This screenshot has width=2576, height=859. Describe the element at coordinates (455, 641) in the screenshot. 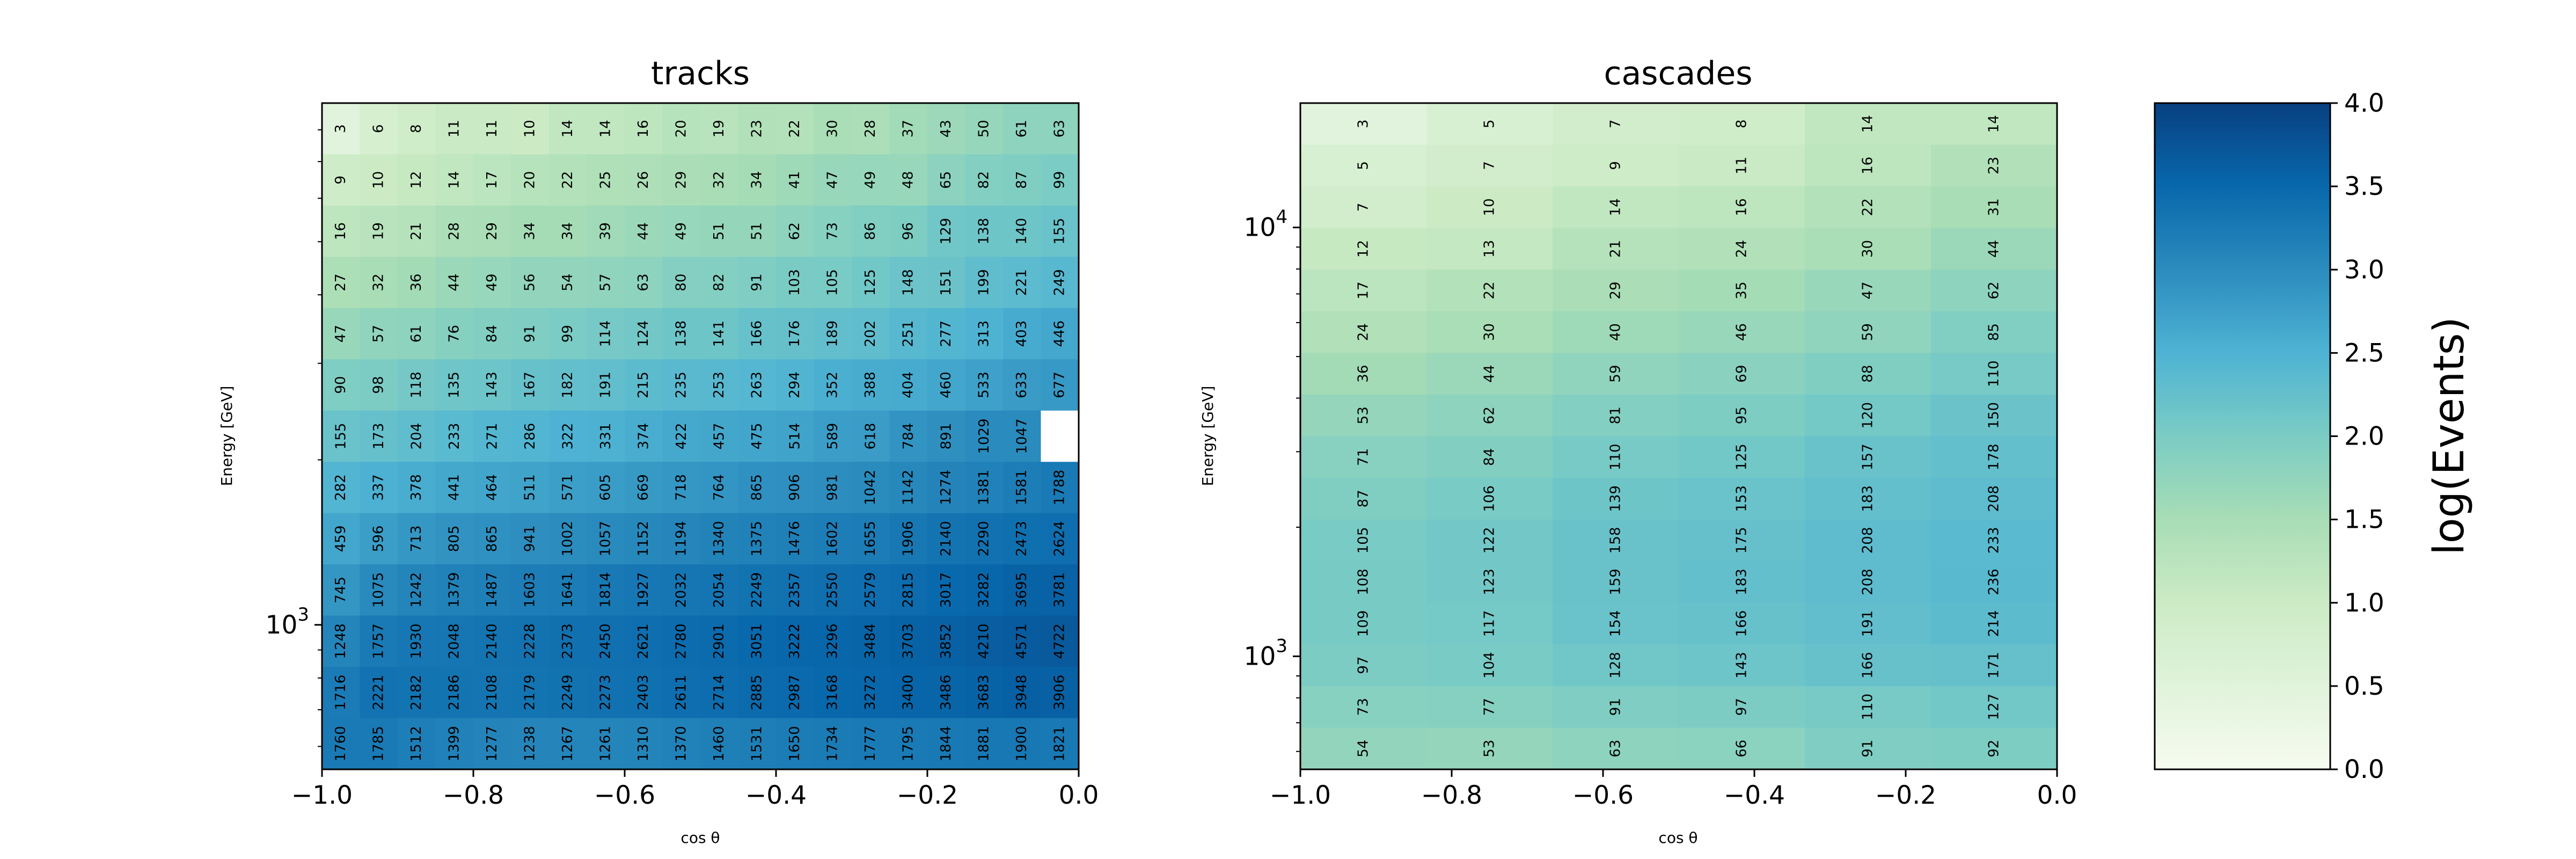

I see `cell-count-label: 2048` at that location.